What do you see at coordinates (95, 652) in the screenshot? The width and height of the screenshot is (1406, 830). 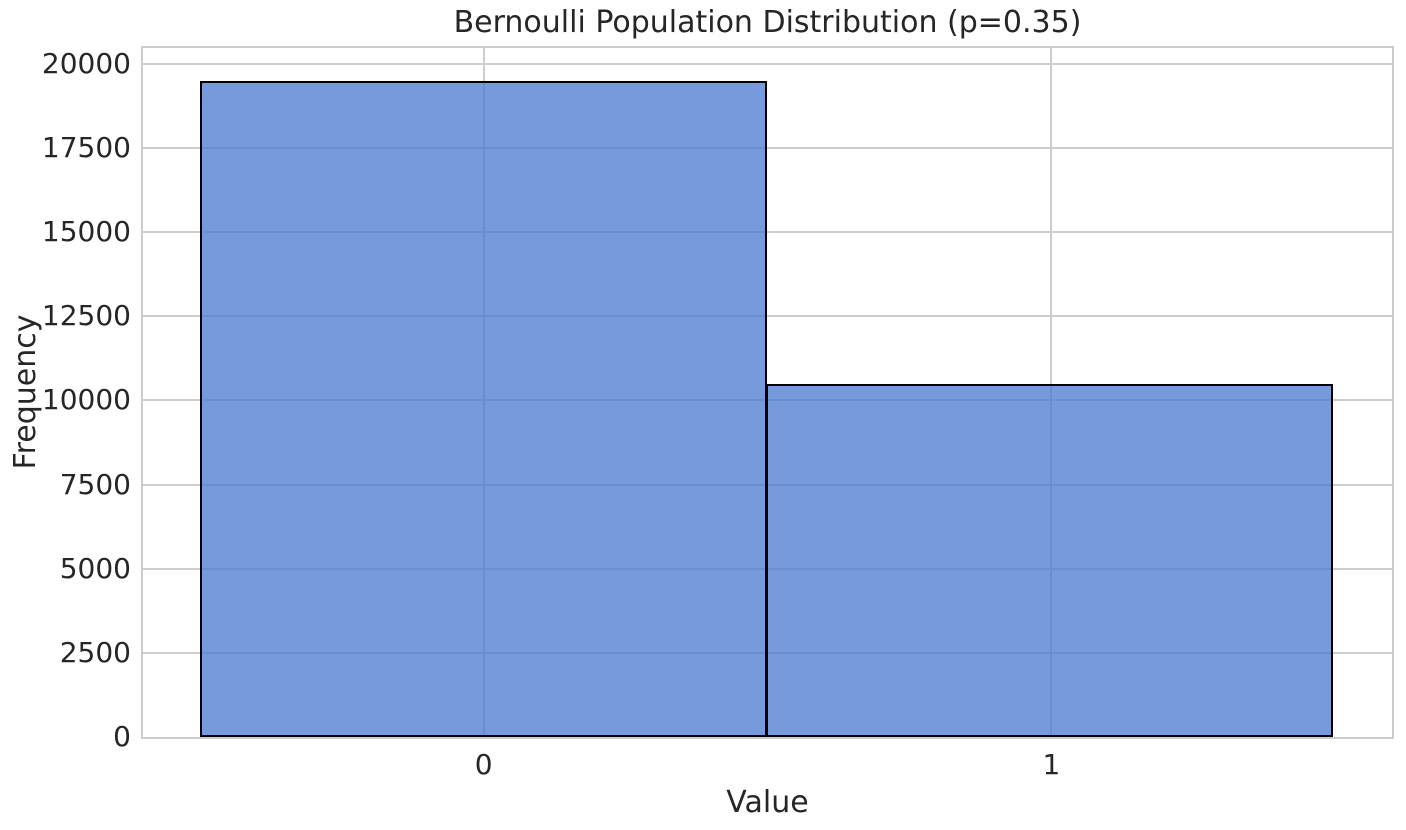 I see `y-tick-label: 2500` at bounding box center [95, 652].